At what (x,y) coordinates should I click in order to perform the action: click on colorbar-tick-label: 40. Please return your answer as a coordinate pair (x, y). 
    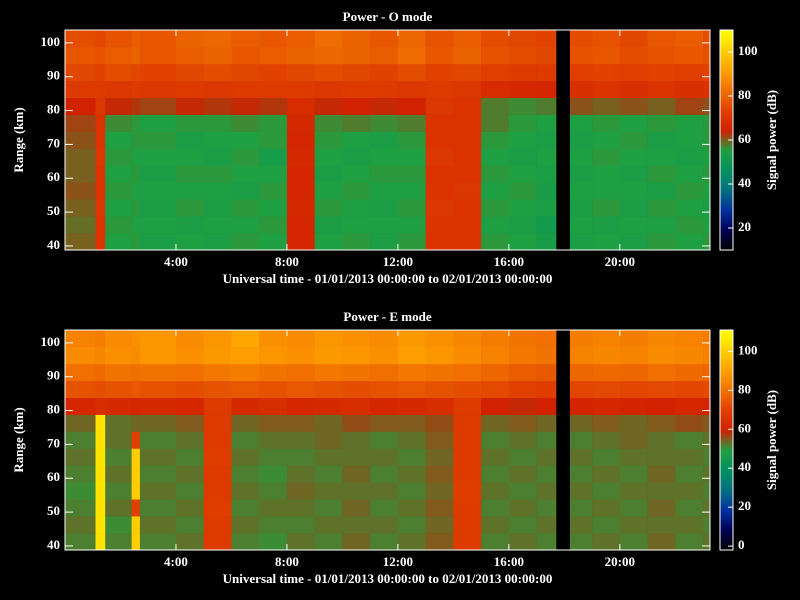
    Looking at the image, I should click on (744, 182).